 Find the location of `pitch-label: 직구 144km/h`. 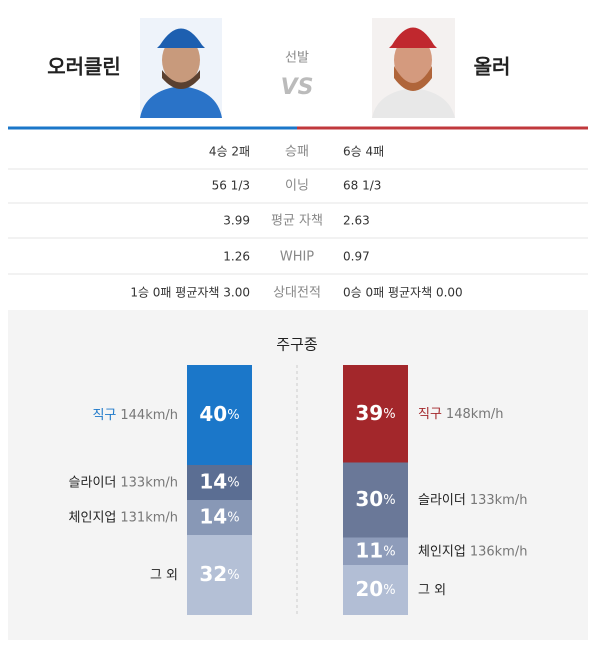

pitch-label: 직구 144km/h is located at coordinates (135, 415).